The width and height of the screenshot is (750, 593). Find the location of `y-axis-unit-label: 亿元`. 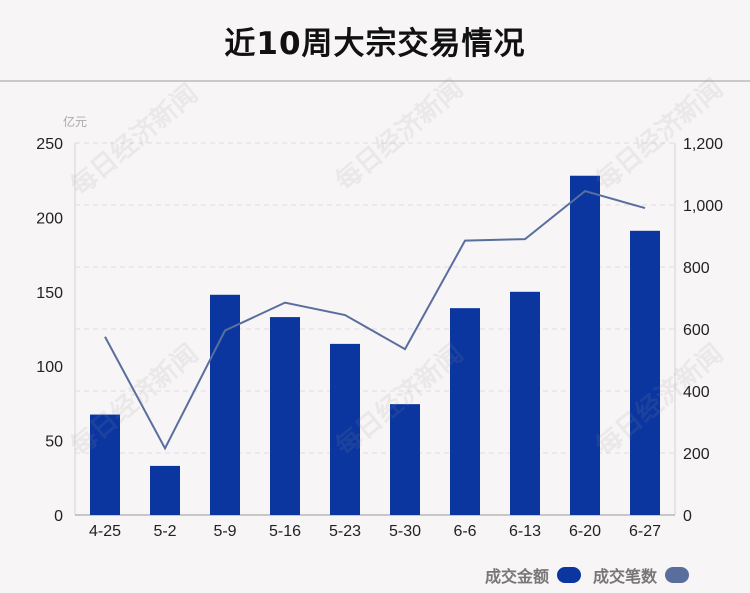

y-axis-unit-label: 亿元 is located at coordinates (75, 121).